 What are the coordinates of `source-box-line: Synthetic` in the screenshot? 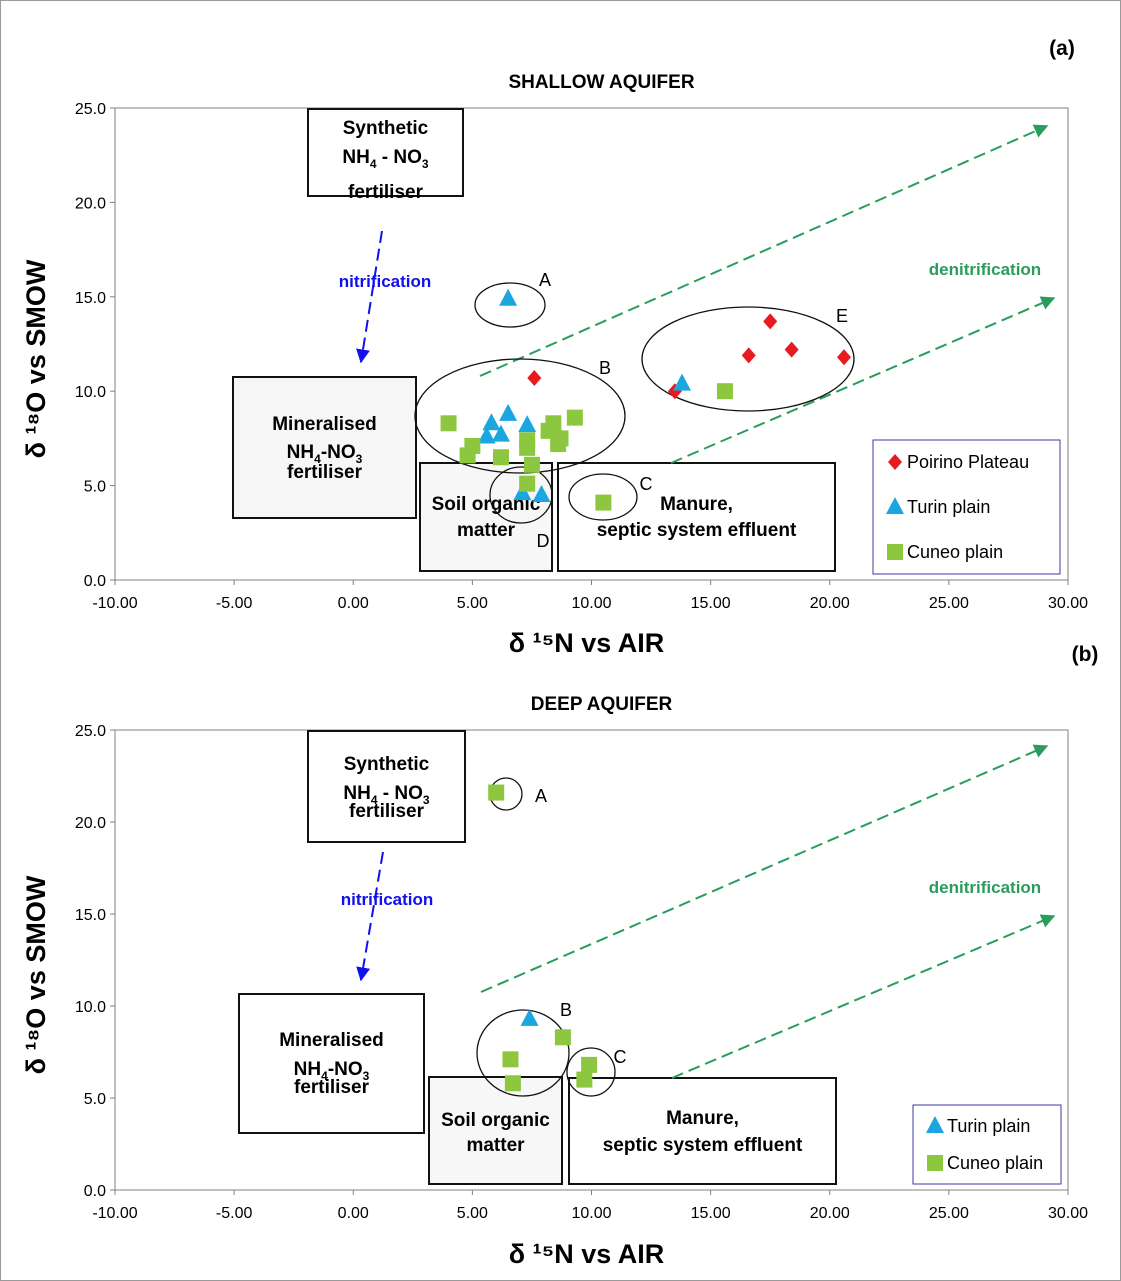 It's located at (386, 128).